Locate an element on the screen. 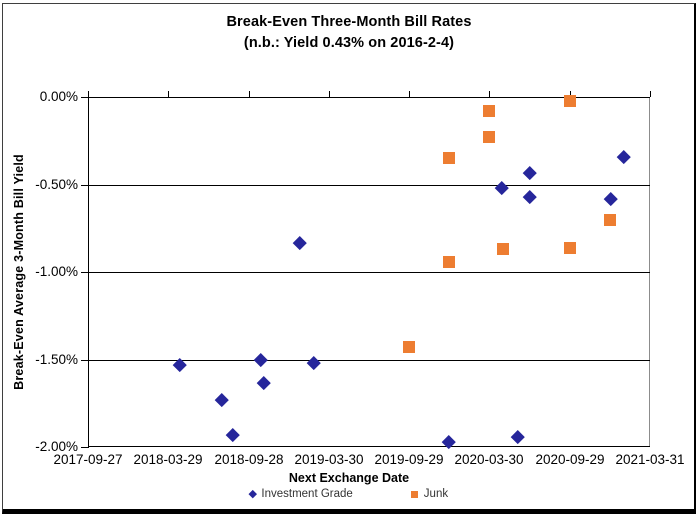  junk-square-icon is located at coordinates (414, 494).